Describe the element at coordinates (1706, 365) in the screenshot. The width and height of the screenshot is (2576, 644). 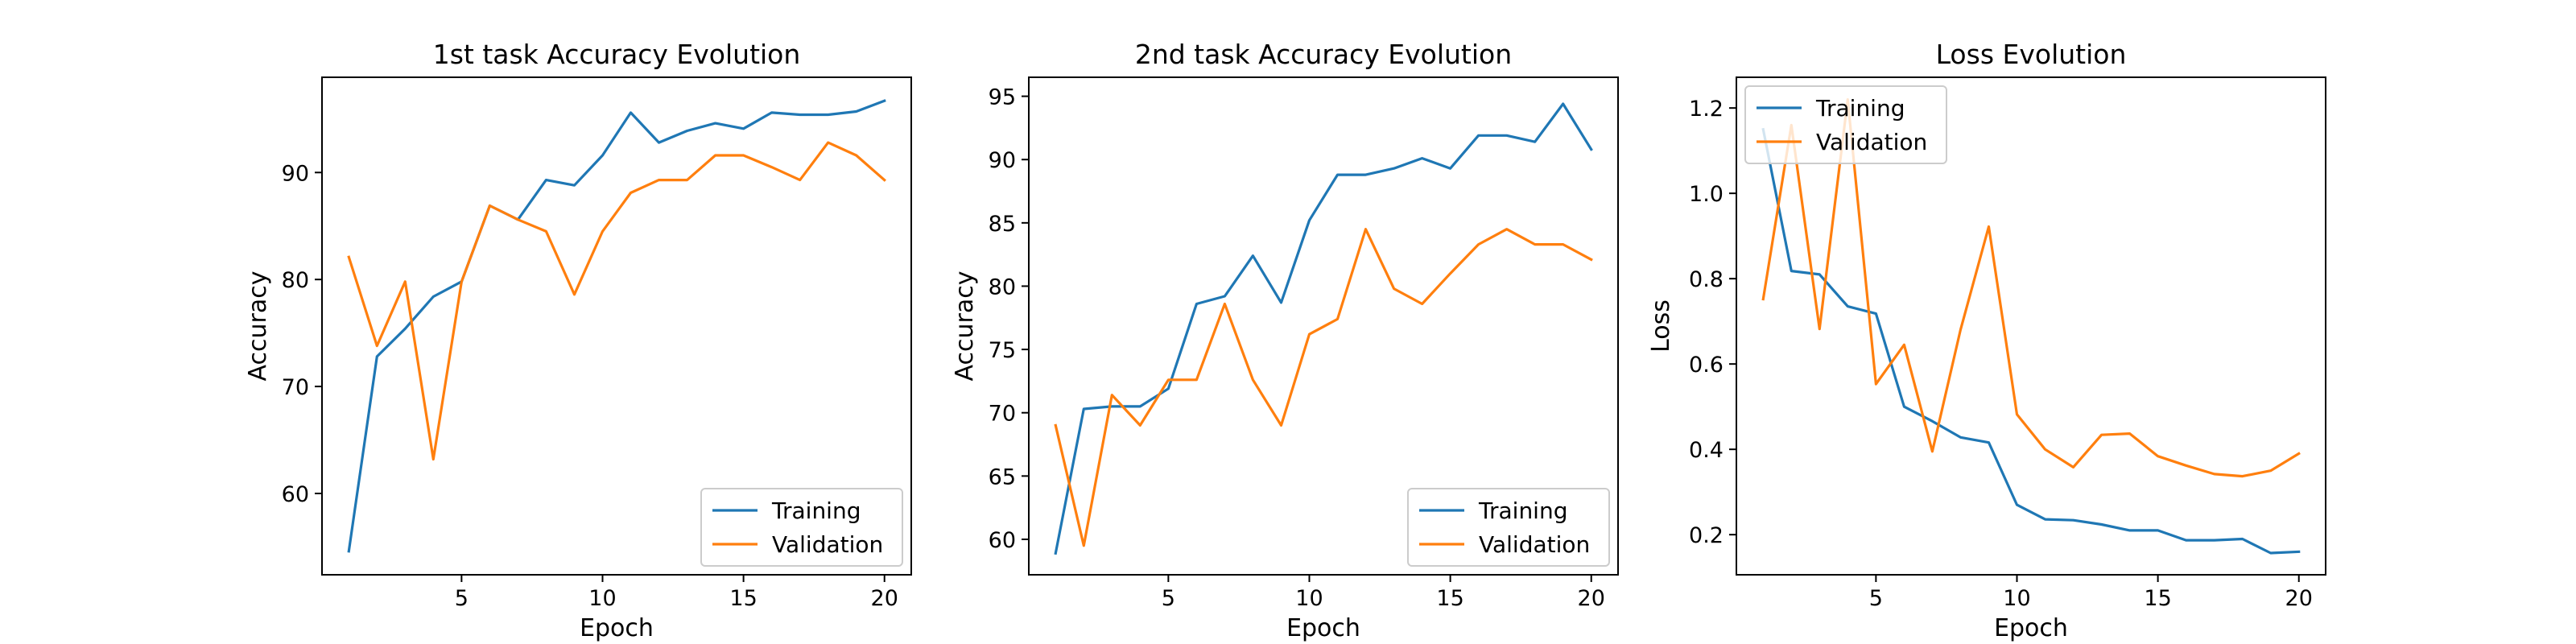
I see `y-tick-label: 0.6` at that location.